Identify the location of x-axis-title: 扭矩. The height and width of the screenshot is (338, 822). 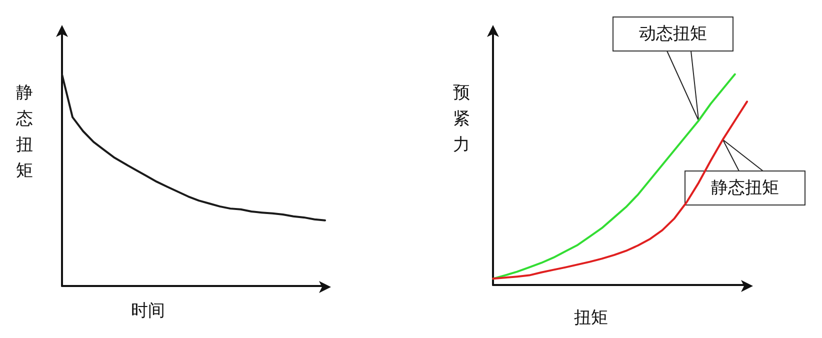
(591, 318).